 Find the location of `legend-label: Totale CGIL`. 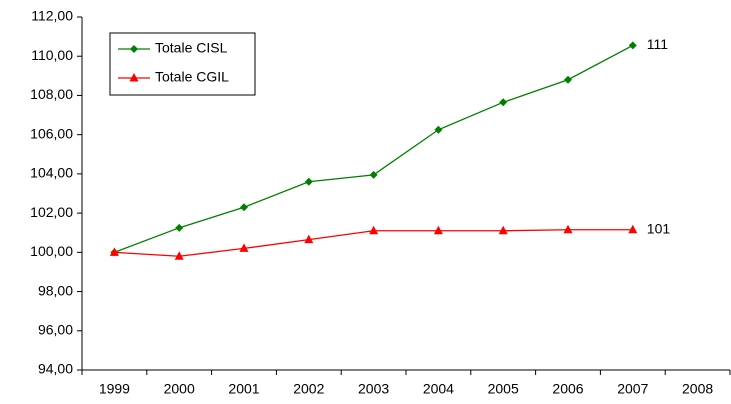

legend-label: Totale CGIL is located at coordinates (192, 77).